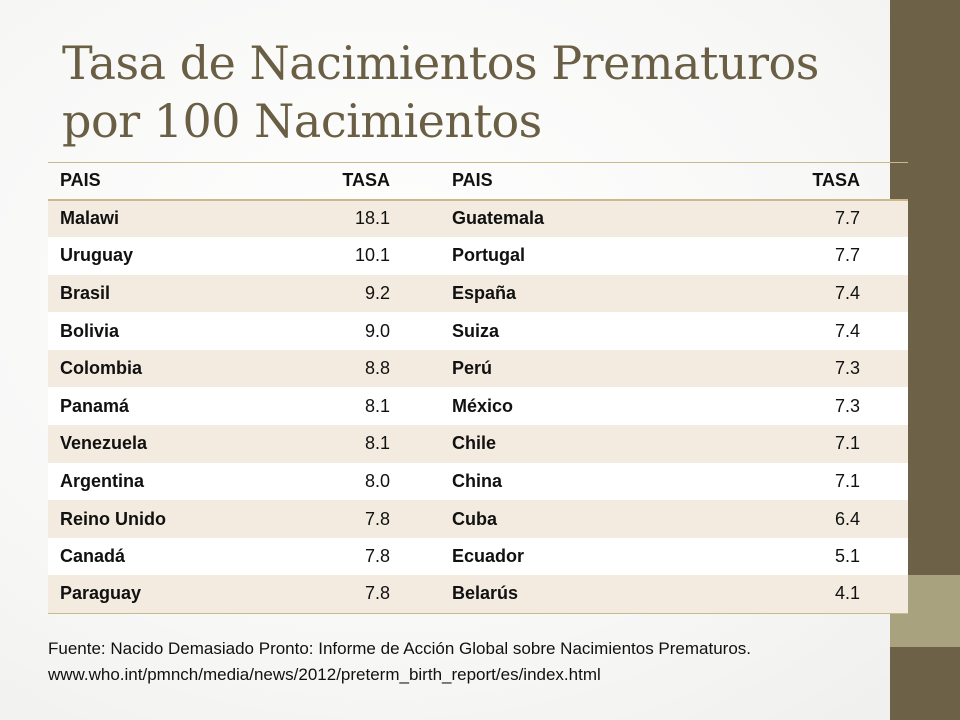 This screenshot has width=960, height=720. What do you see at coordinates (502, 406) in the screenshot?
I see `country-cell-right: México` at bounding box center [502, 406].